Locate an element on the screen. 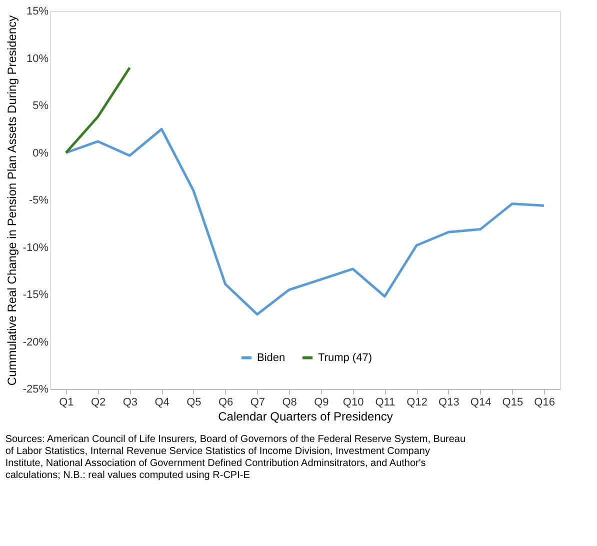 Image resolution: width=597 pixels, height=546 pixels. x-tick-label: Q13 is located at coordinates (449, 402).